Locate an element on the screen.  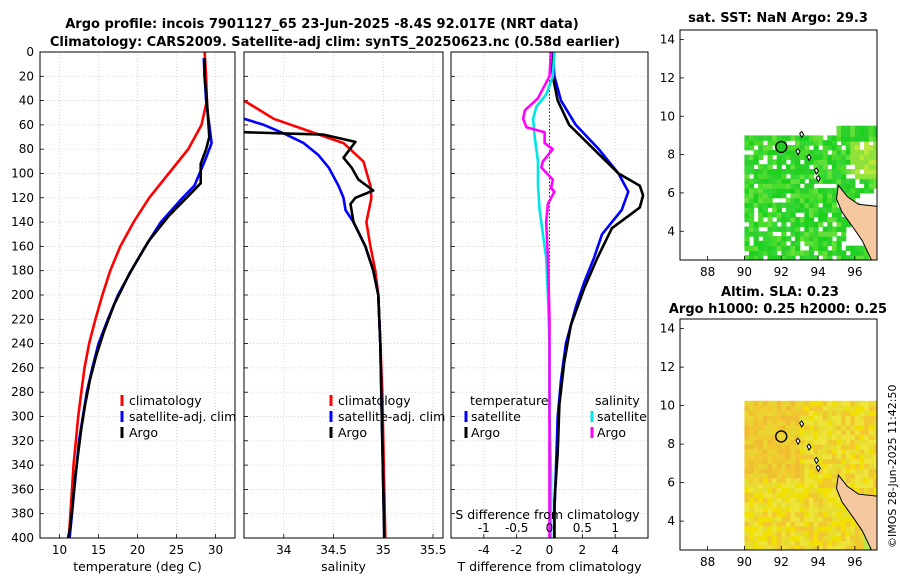
legend-label-sal-satellite: satellite is located at coordinates (622, 416).